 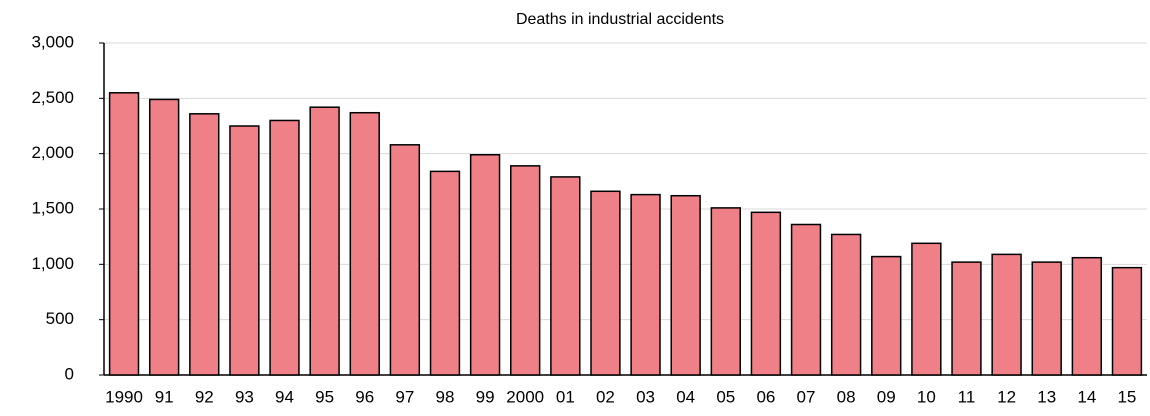 What do you see at coordinates (886, 396) in the screenshot?
I see `x-tick-label: 09` at bounding box center [886, 396].